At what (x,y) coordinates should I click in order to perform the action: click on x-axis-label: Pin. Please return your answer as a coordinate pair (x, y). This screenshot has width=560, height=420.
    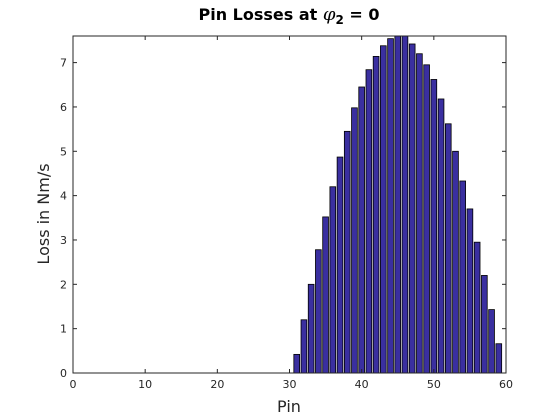
    Looking at the image, I should click on (289, 406).